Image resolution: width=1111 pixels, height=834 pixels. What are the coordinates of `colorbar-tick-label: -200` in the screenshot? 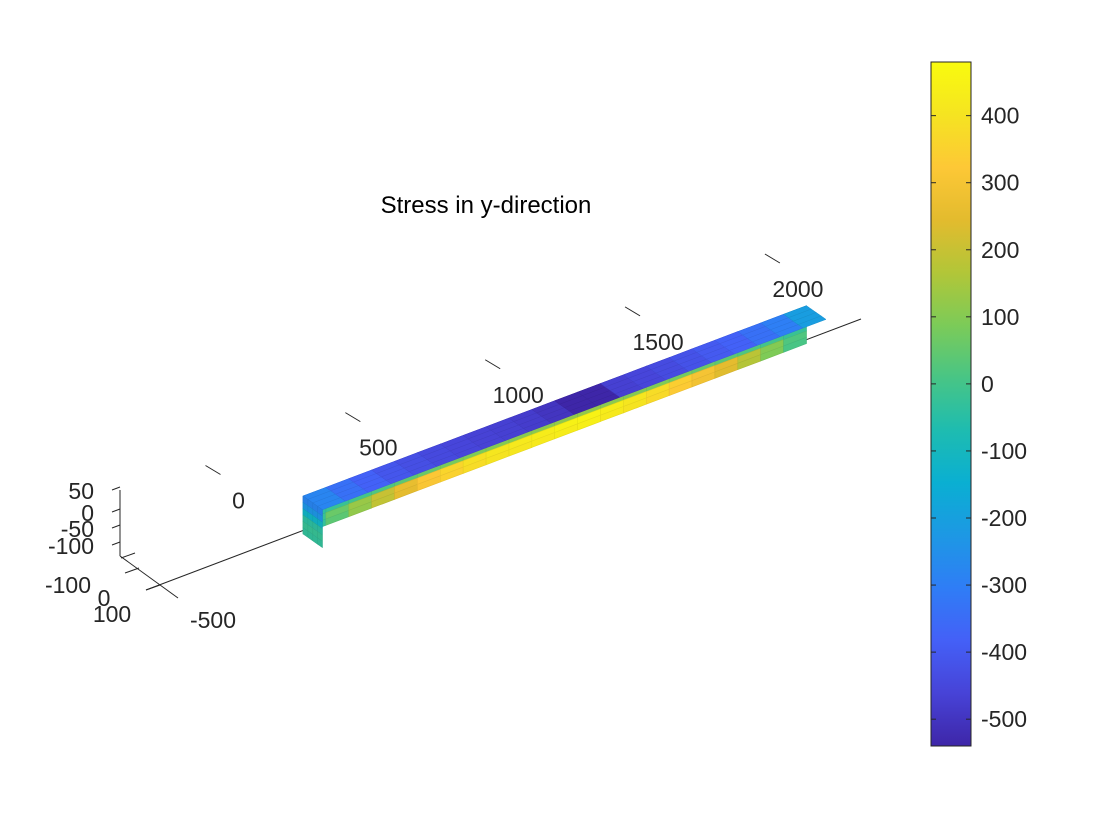 It's located at (1004, 518).